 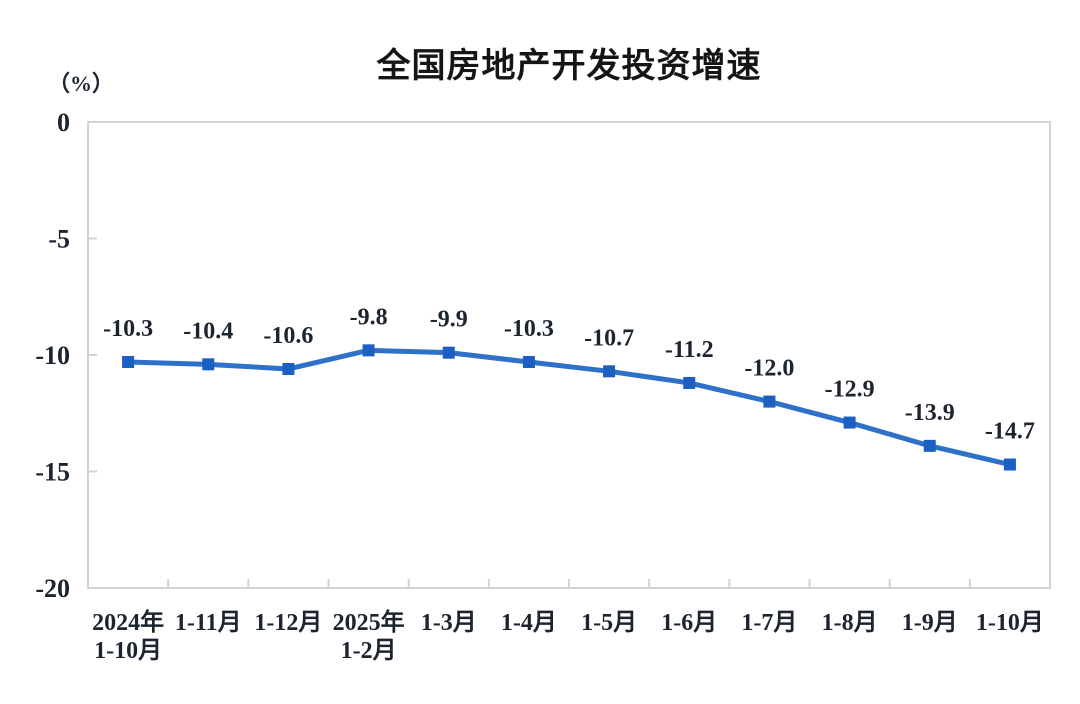 What do you see at coordinates (569, 66) in the screenshot?
I see `chart-title: 全国房地产开发投资增速` at bounding box center [569, 66].